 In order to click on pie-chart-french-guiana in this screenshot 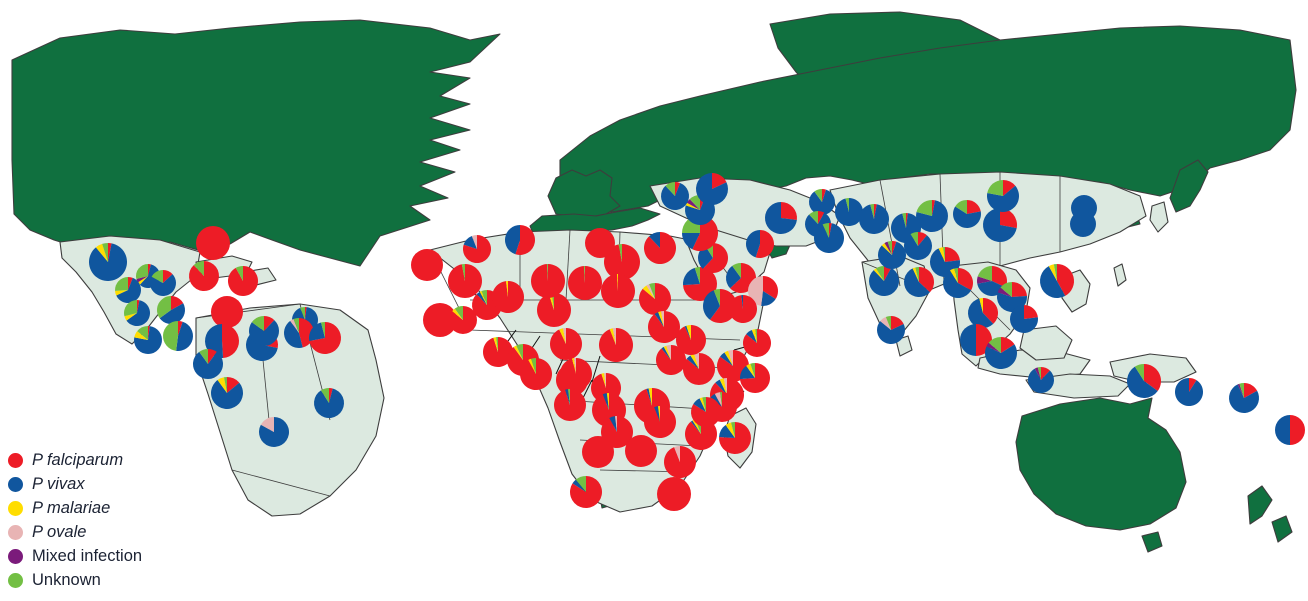, I will do `click(325, 338)`.